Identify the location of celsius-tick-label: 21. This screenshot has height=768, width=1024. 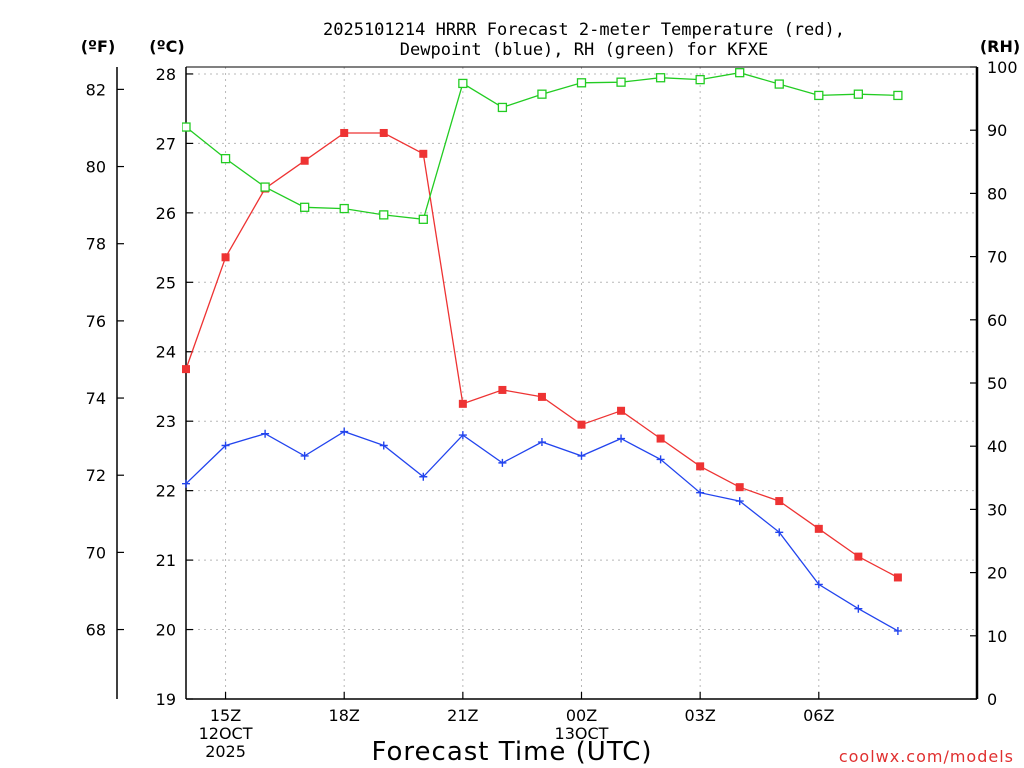
(166, 560).